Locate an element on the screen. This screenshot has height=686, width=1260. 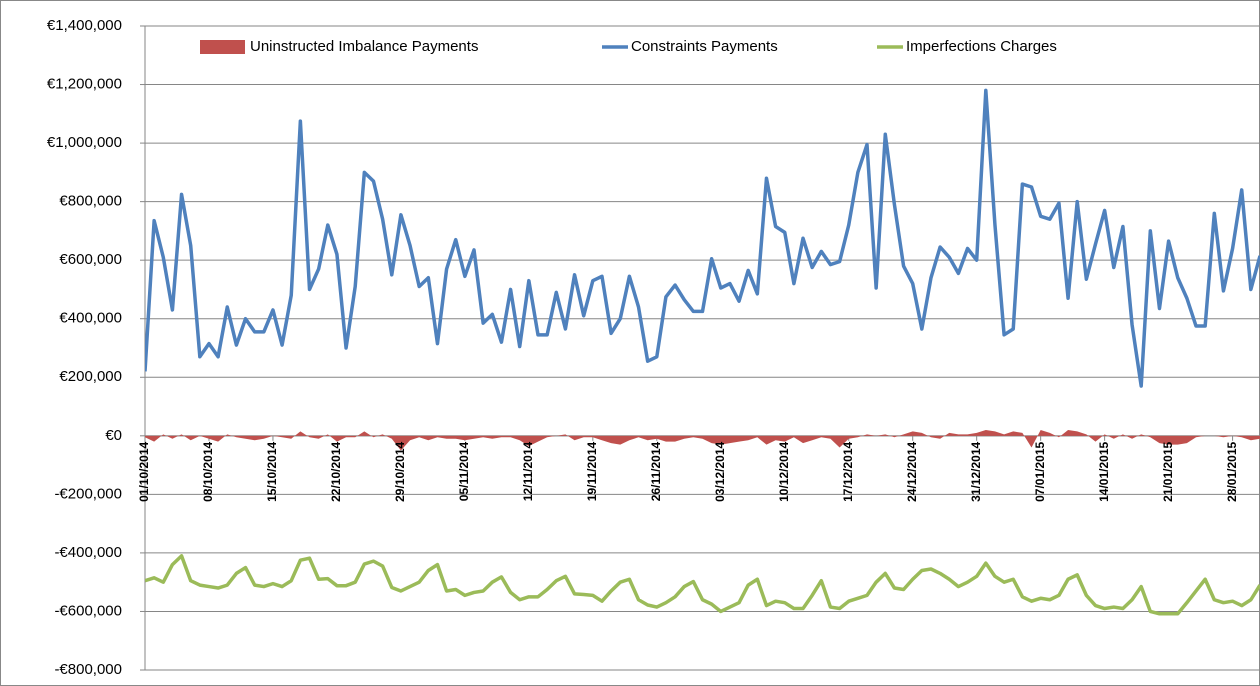
y-tick-label: €200,000 is located at coordinates (90, 376).